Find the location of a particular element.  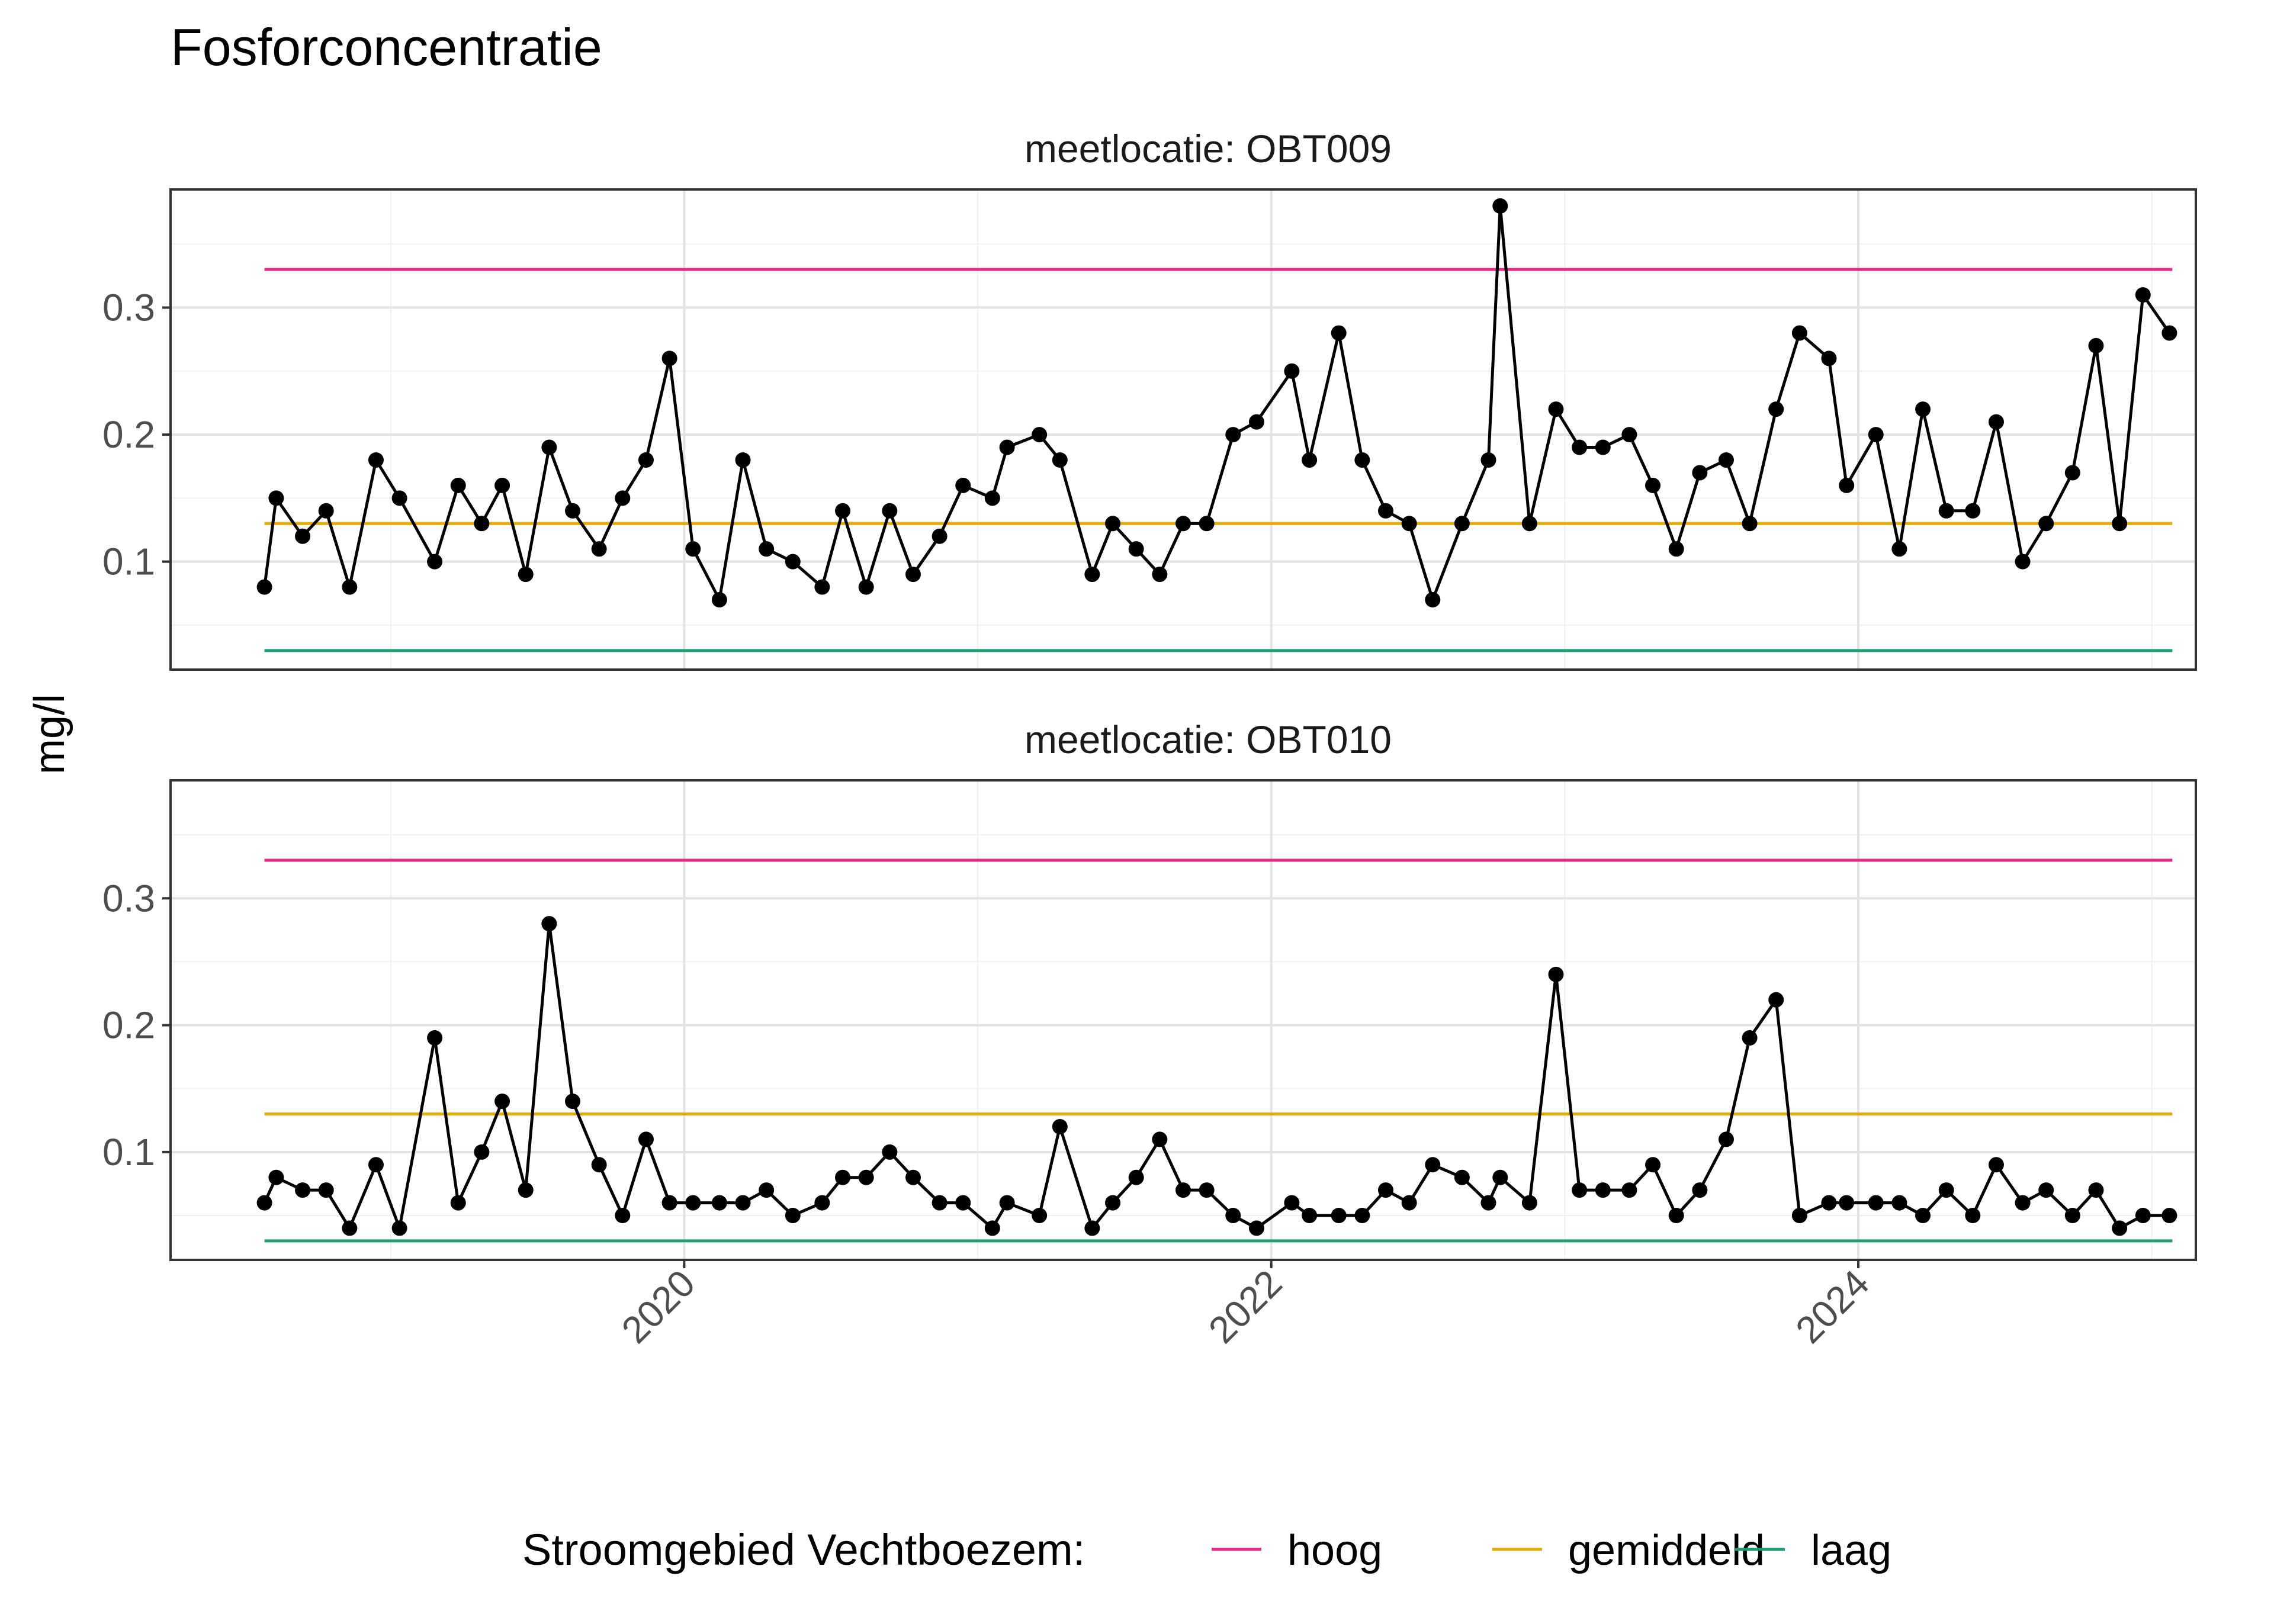

panel-strip-obt009: meetlocatie: OBT009 is located at coordinates (1208, 149).